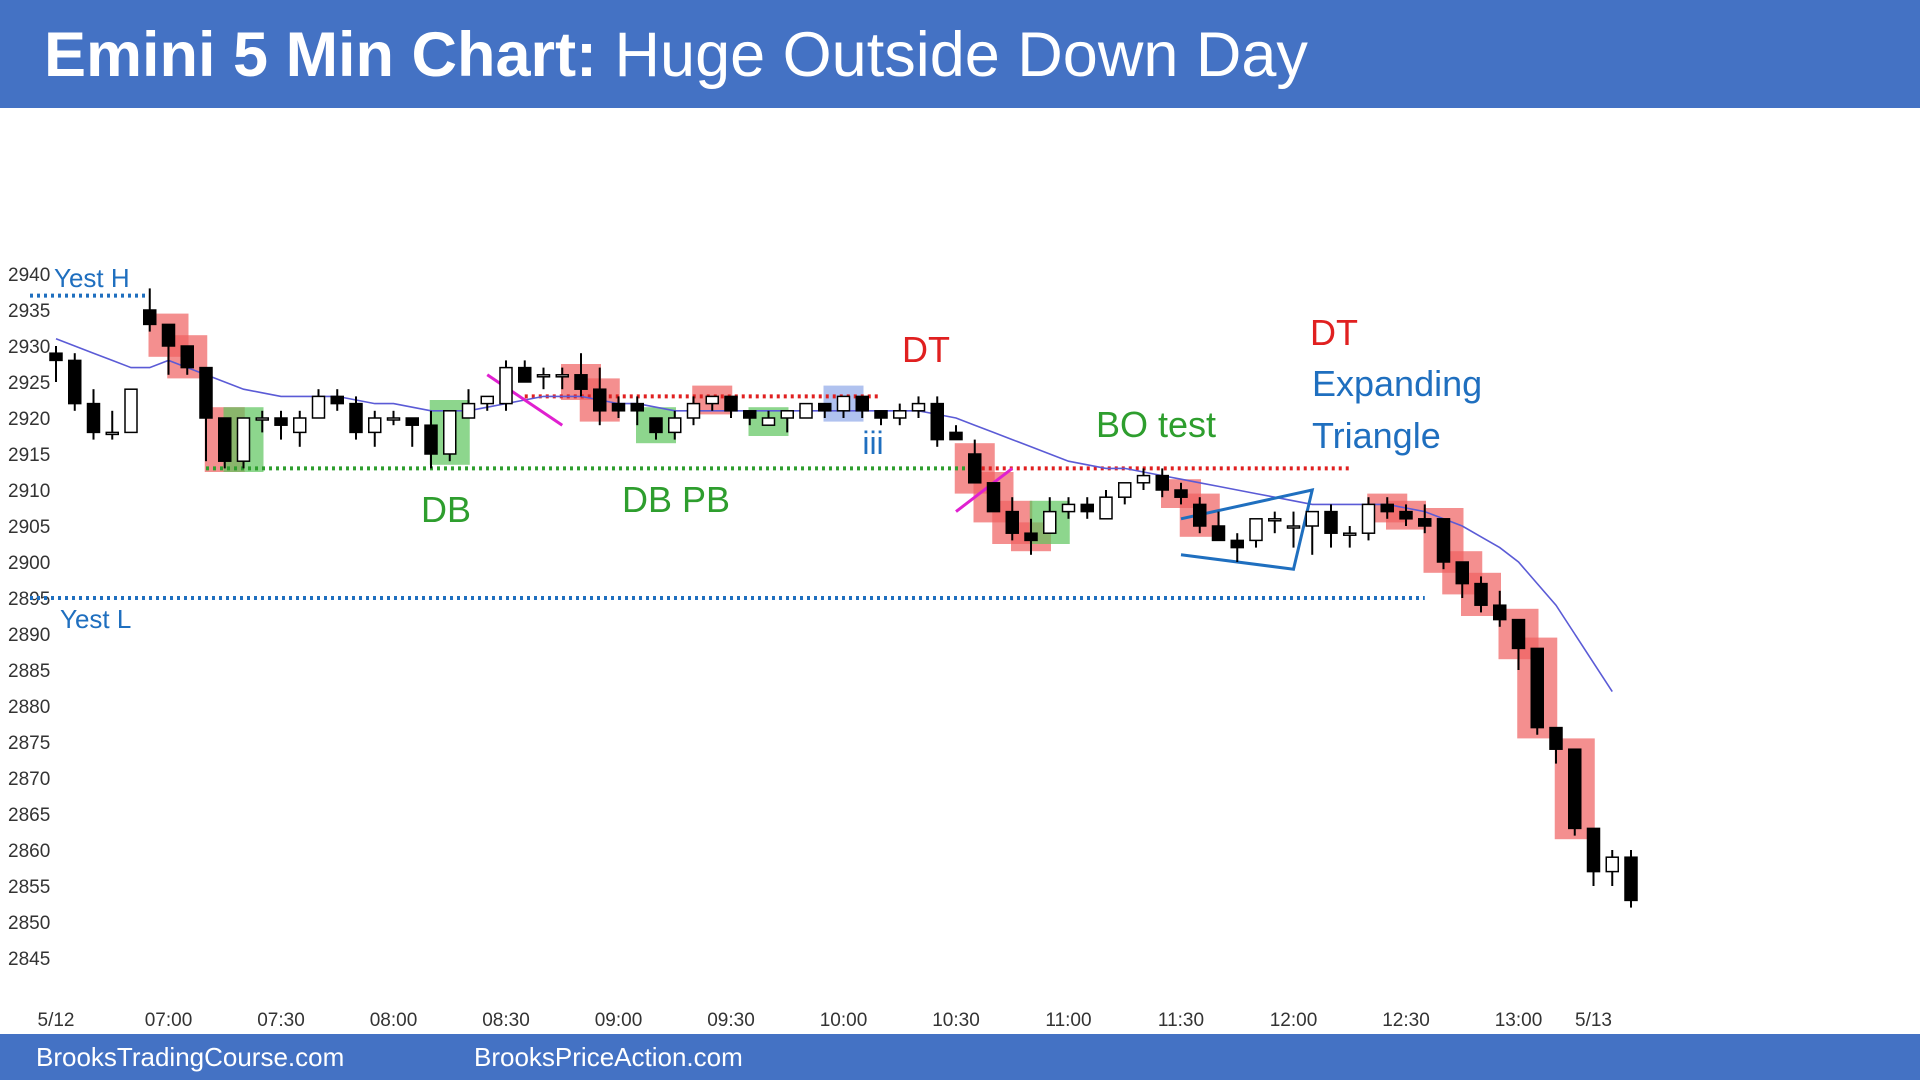  I want to click on y-tick-label: 2875, so click(29, 743).